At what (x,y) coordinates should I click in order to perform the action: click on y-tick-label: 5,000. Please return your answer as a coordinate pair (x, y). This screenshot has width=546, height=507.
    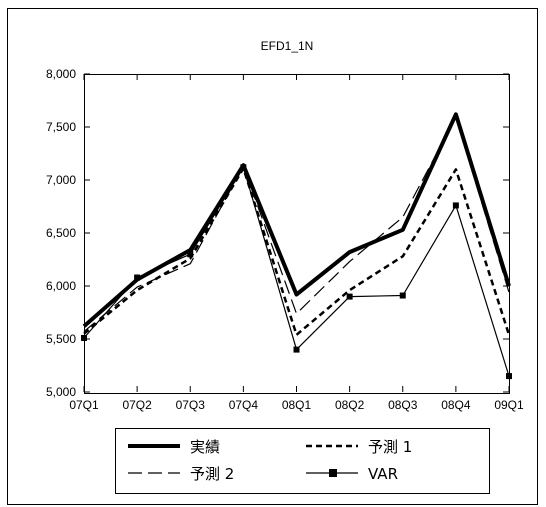
    Looking at the image, I should click on (61, 392).